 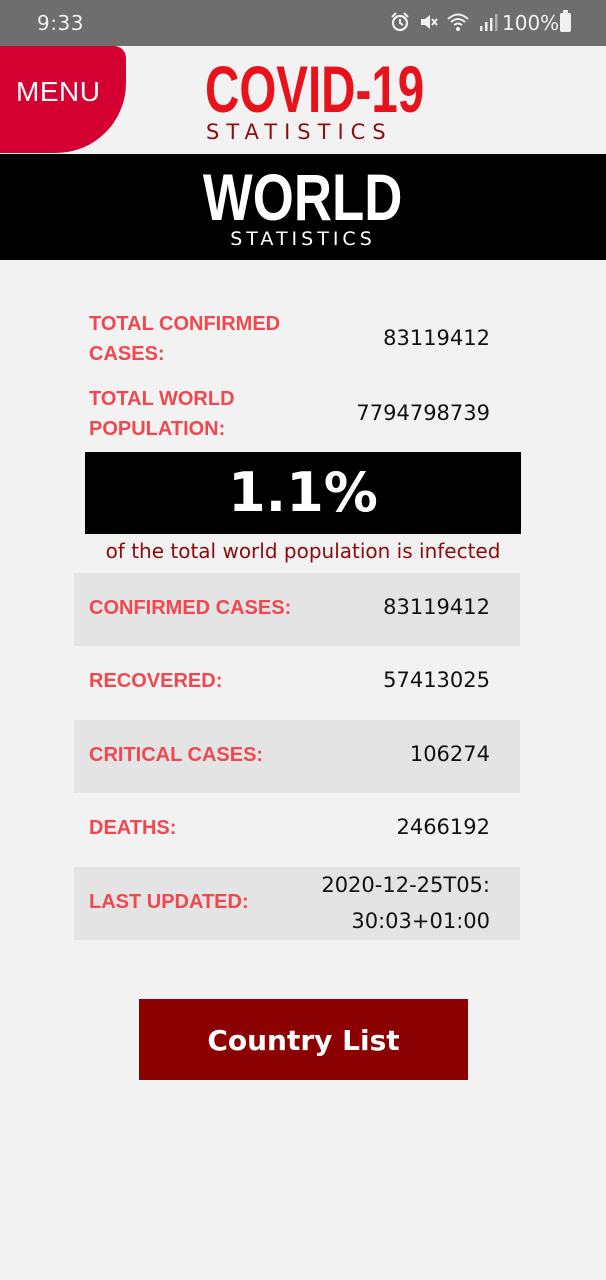 I want to click on battery-percent: 100%, so click(x=531, y=23).